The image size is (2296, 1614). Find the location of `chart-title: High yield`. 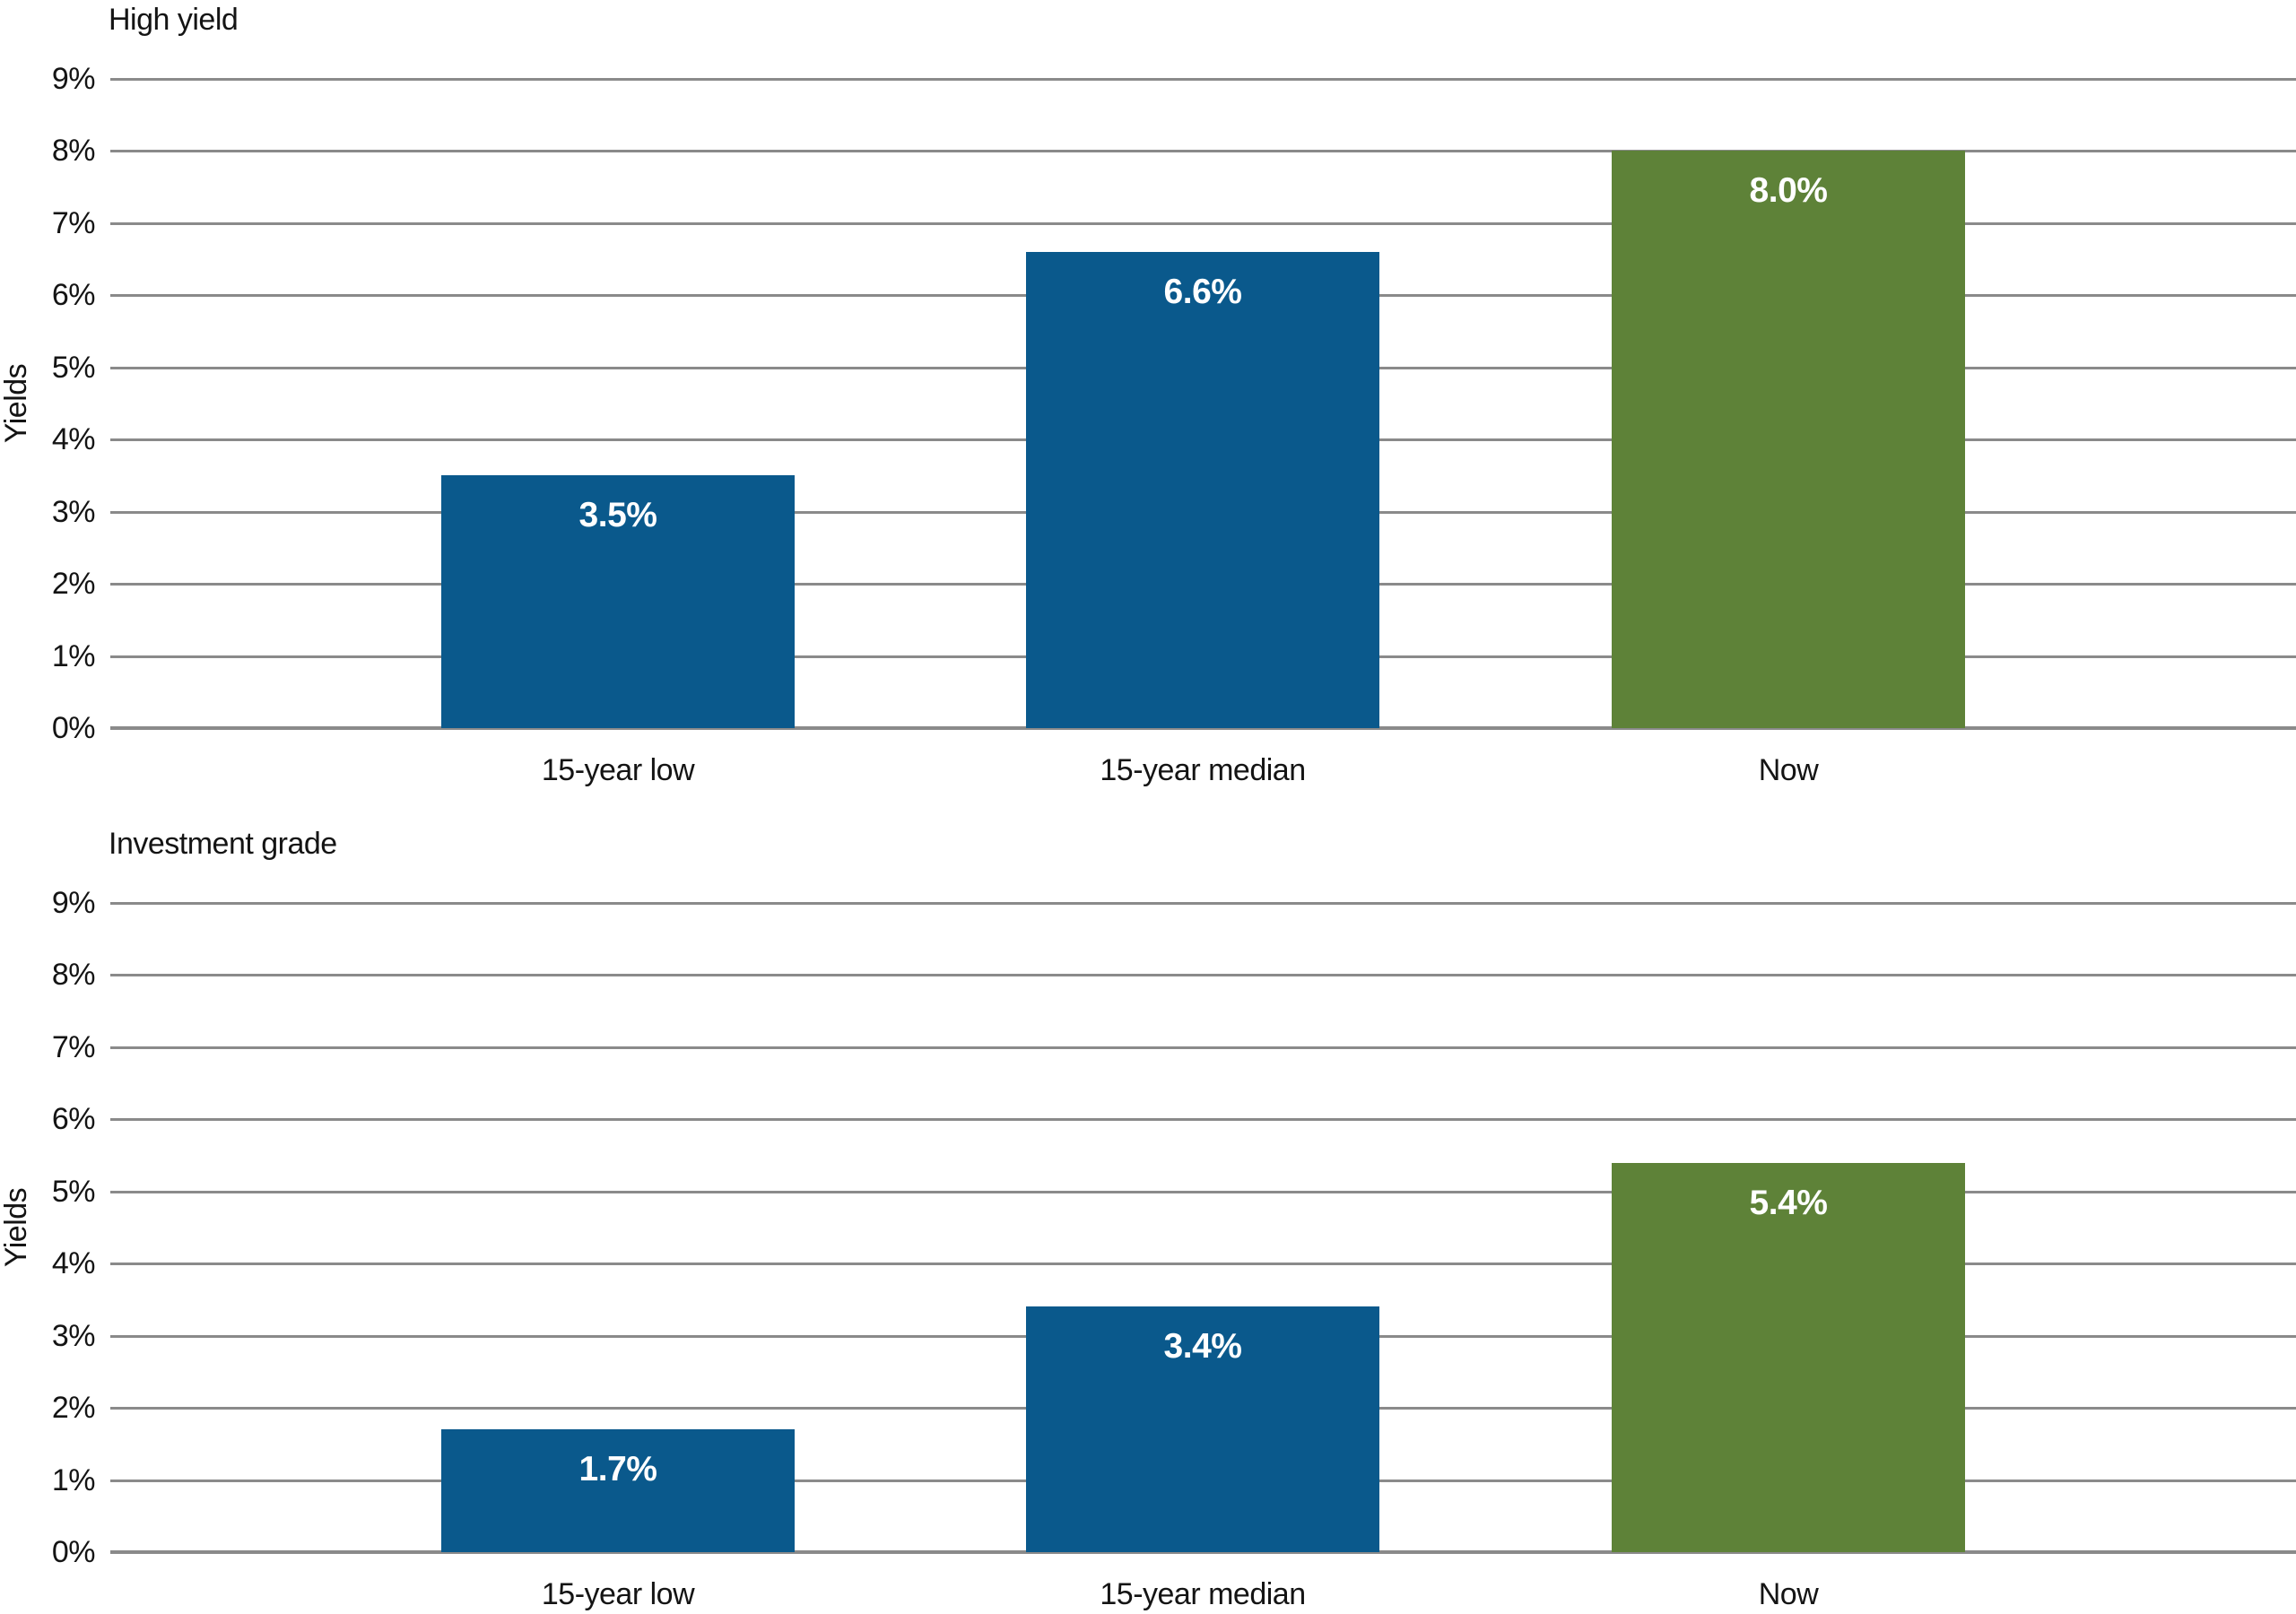

chart-title: High yield is located at coordinates (174, 20).